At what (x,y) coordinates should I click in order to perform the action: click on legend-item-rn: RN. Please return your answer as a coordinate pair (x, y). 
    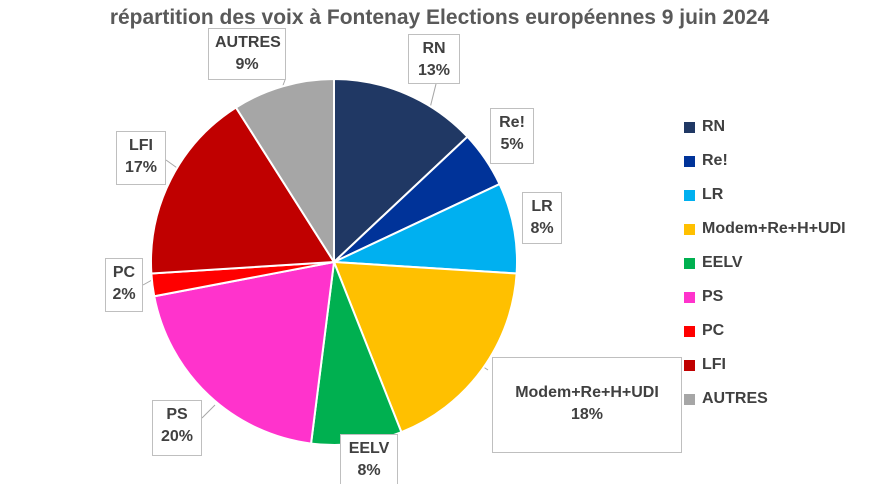
    Looking at the image, I should click on (779, 133).